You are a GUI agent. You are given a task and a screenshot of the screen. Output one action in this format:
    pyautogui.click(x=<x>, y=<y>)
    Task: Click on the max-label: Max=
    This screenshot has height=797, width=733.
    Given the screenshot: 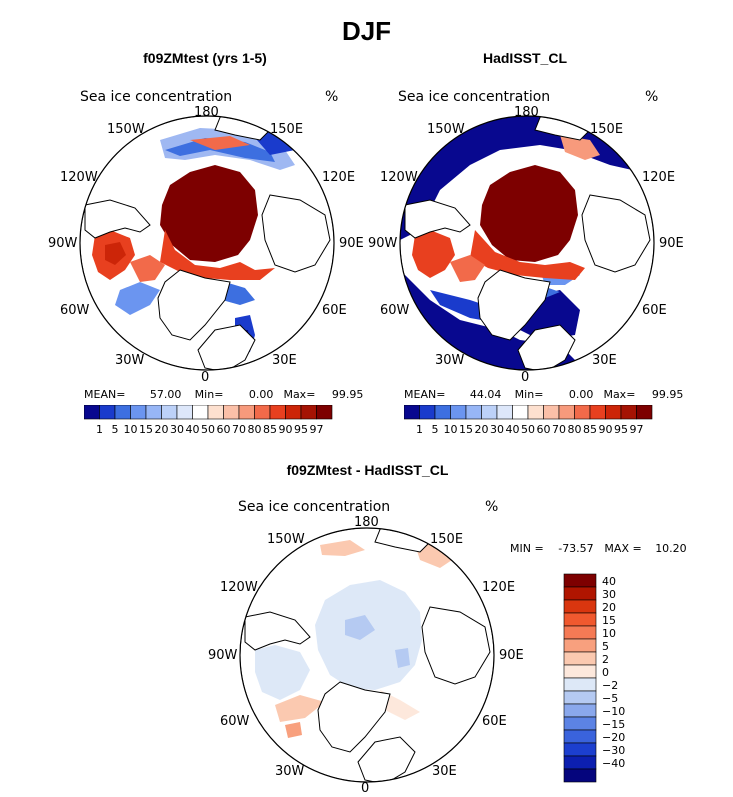 What is the action you would take?
    pyautogui.click(x=299, y=394)
    